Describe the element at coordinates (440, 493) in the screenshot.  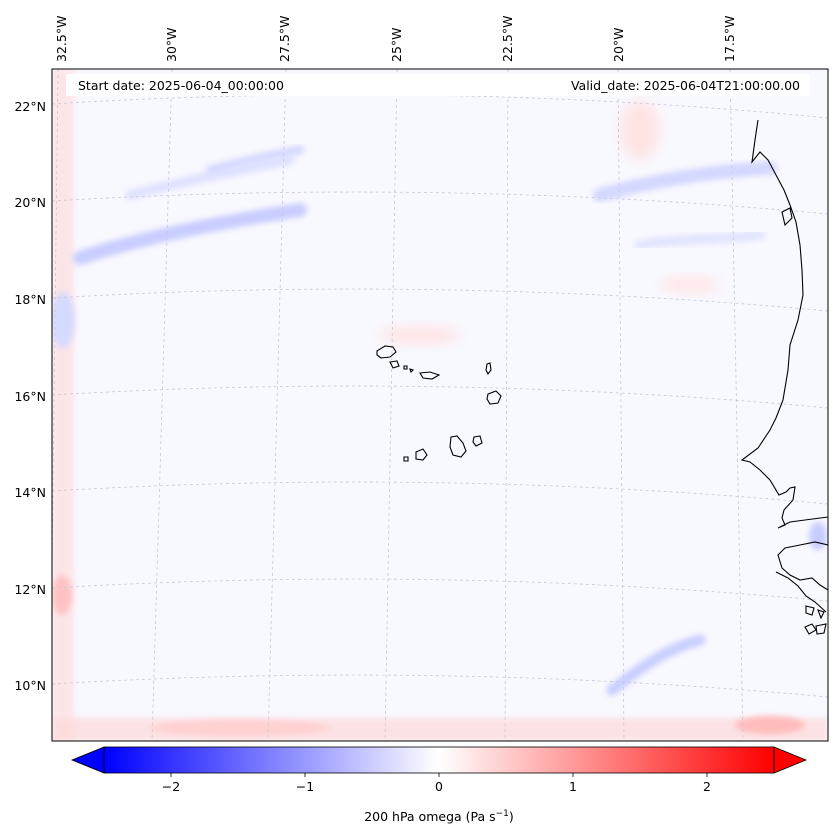
I see `parallel-14n` at that location.